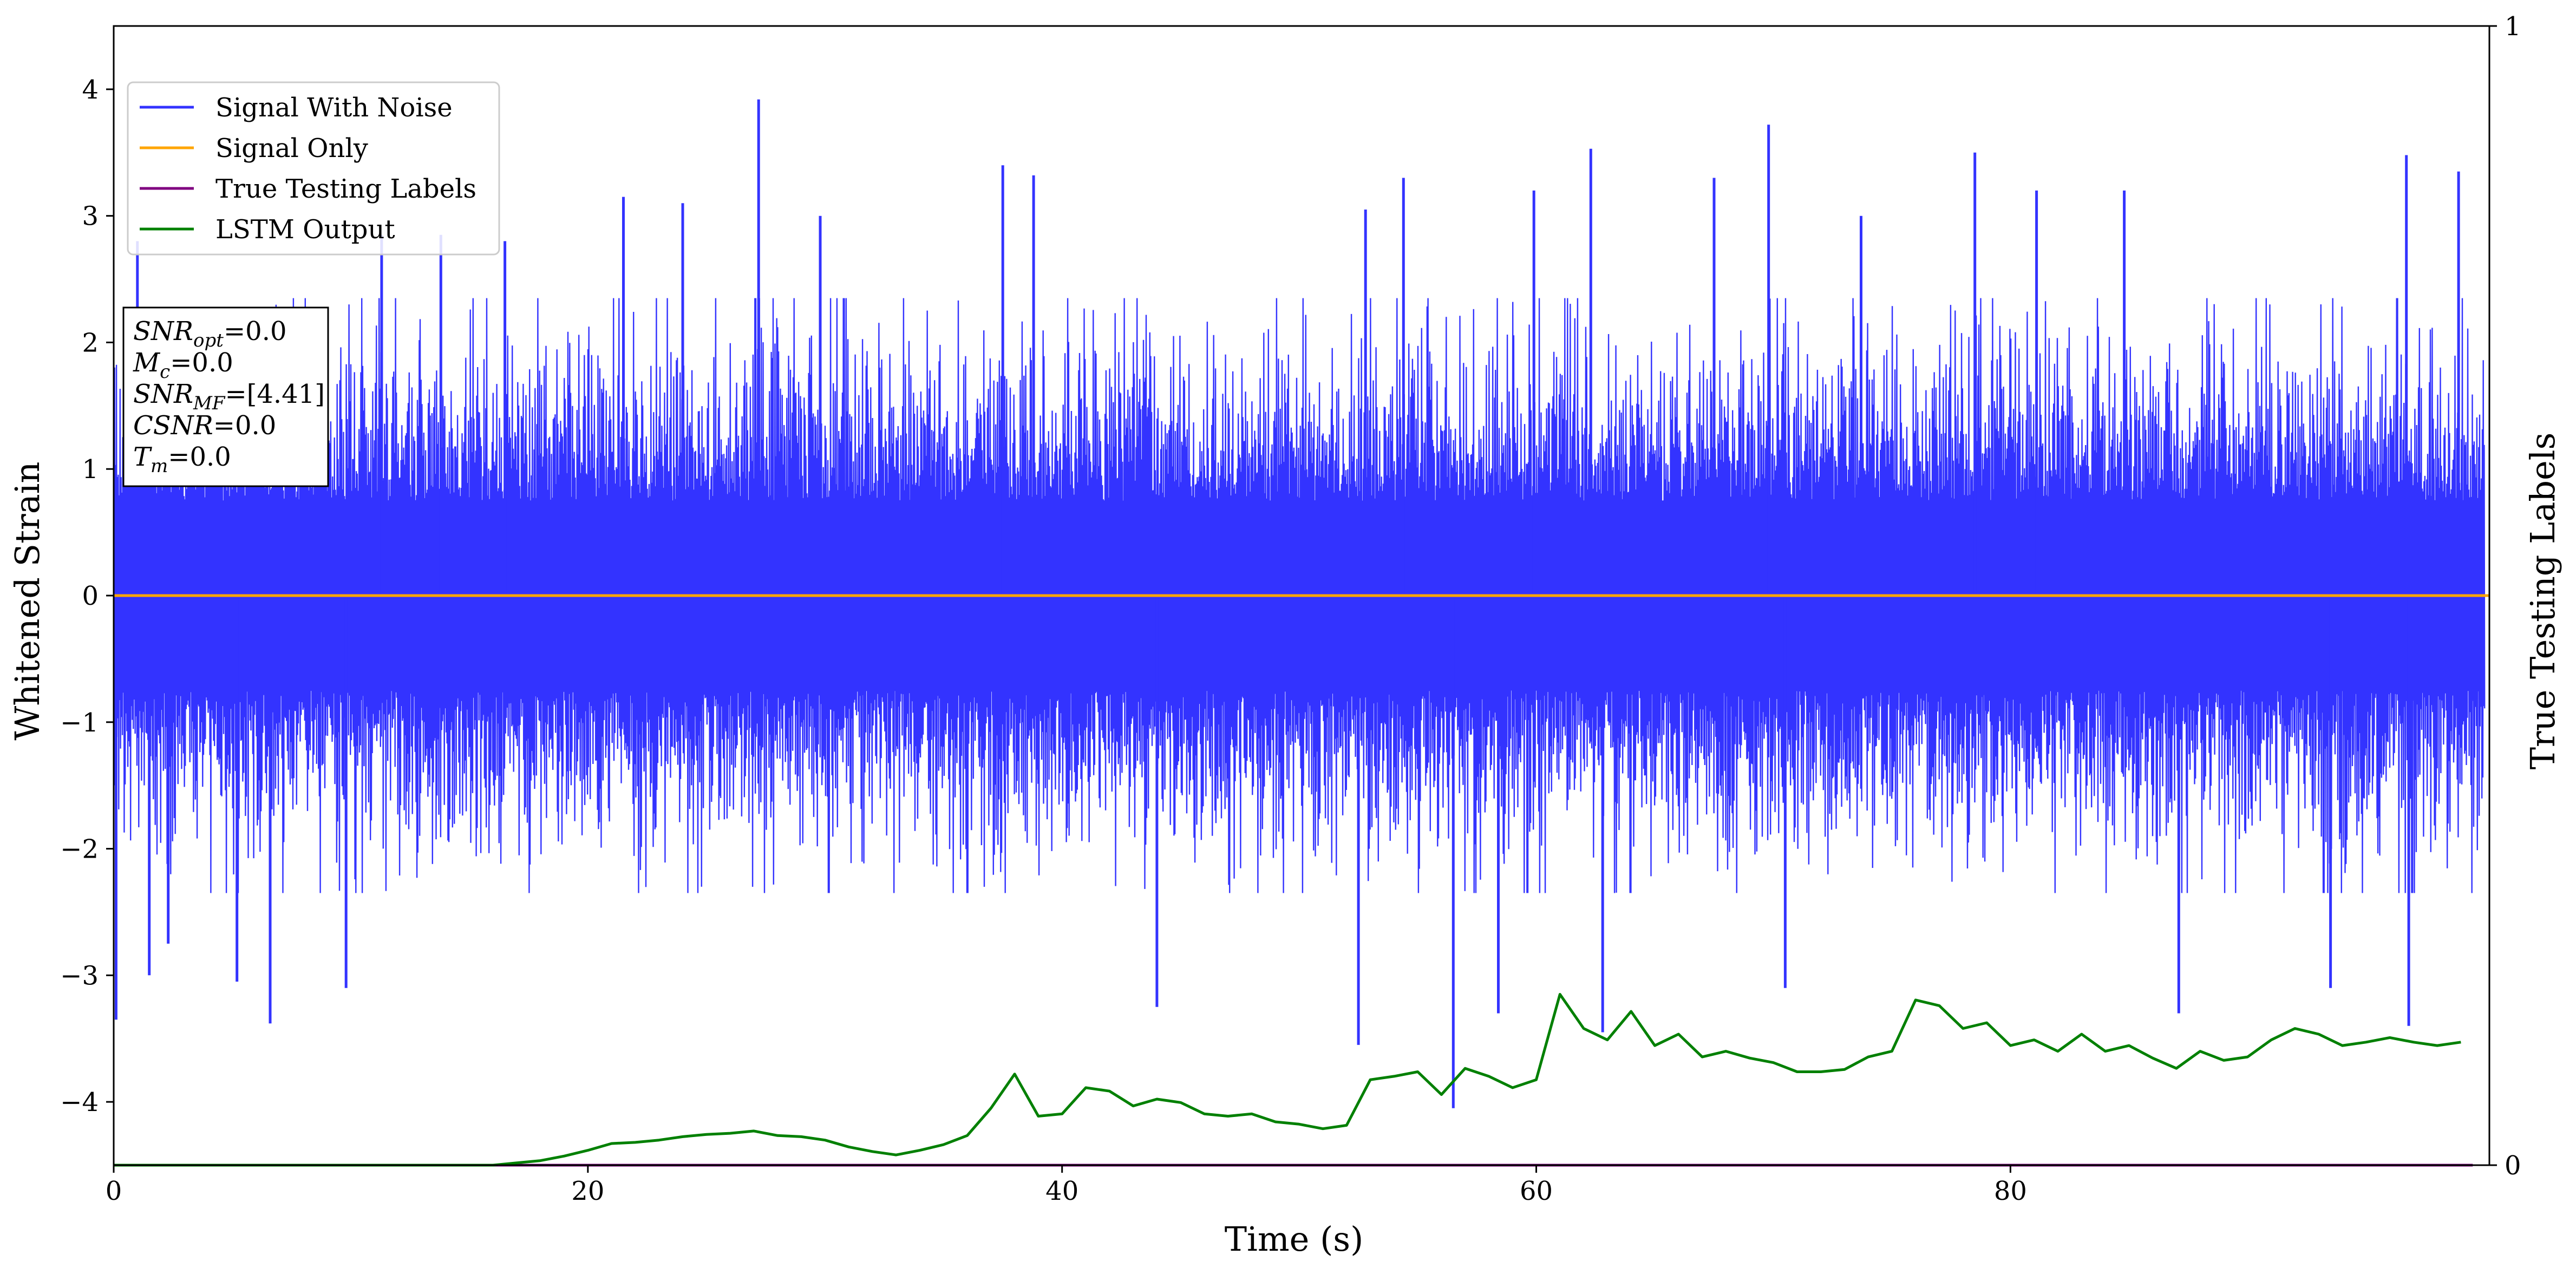 The height and width of the screenshot is (1274, 2576). I want to click on y2-tick-label: 1, so click(2513, 26).